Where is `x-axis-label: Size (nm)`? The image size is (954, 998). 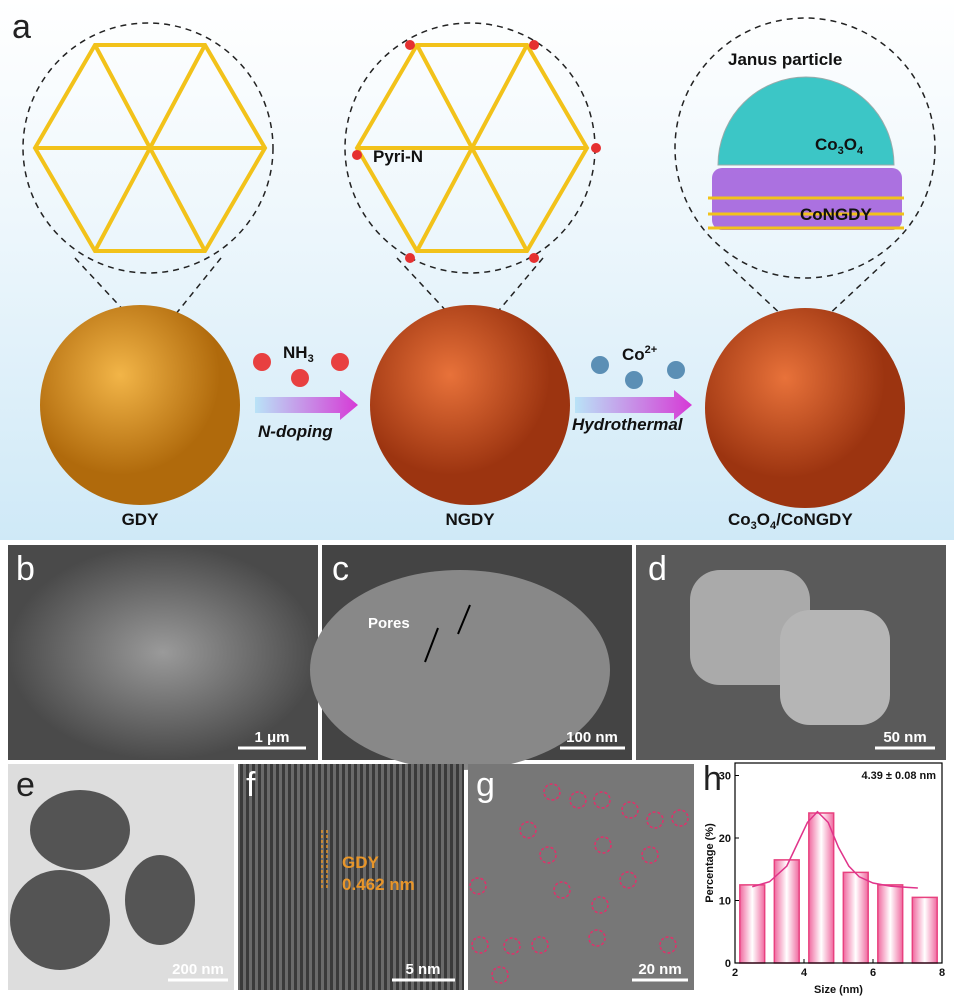 x-axis-label: Size (nm) is located at coordinates (838, 990).